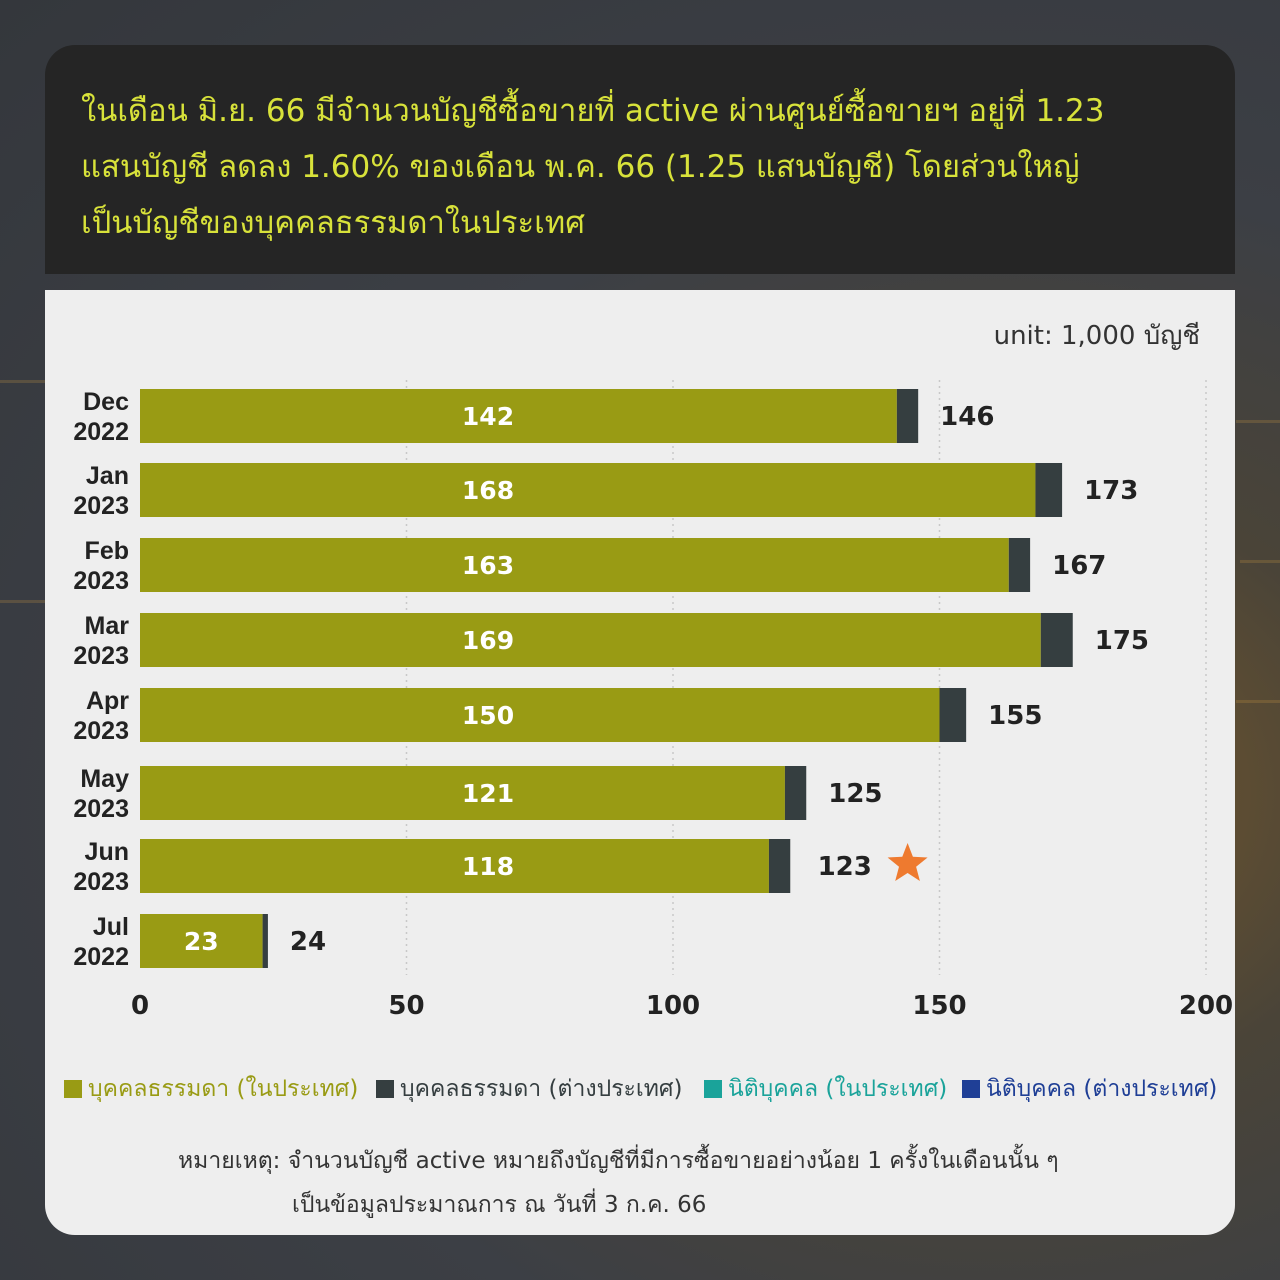 Image resolution: width=1280 pixels, height=1280 pixels. I want to click on x-tick-label: 100, so click(673, 1006).